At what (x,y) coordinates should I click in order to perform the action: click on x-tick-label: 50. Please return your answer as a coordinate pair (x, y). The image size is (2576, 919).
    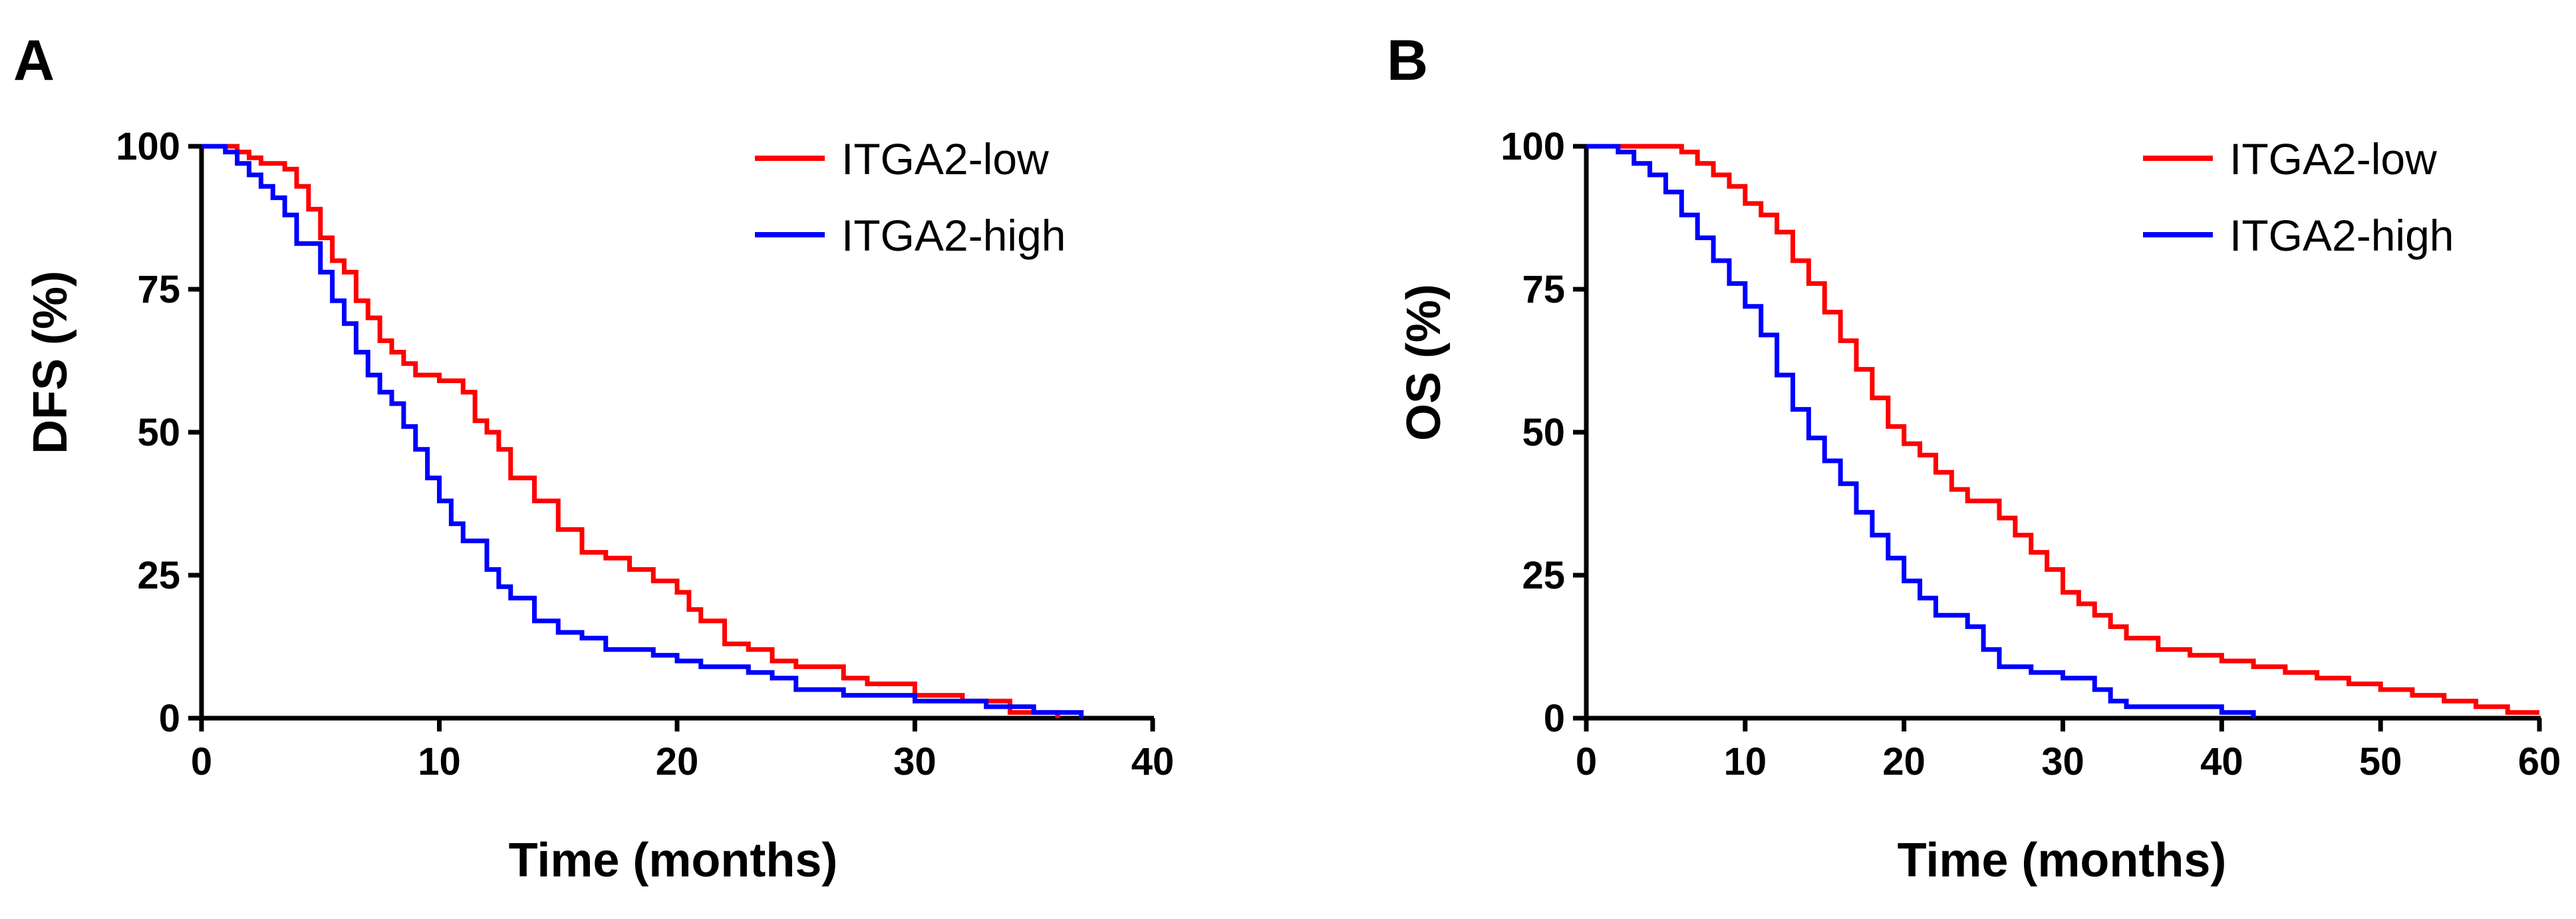
    Looking at the image, I should click on (2380, 761).